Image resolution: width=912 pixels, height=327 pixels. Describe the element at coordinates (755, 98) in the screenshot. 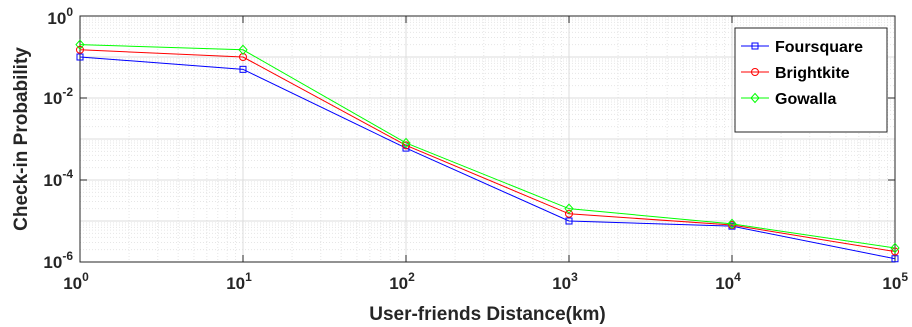

I see `legend-marker-gowalla` at that location.